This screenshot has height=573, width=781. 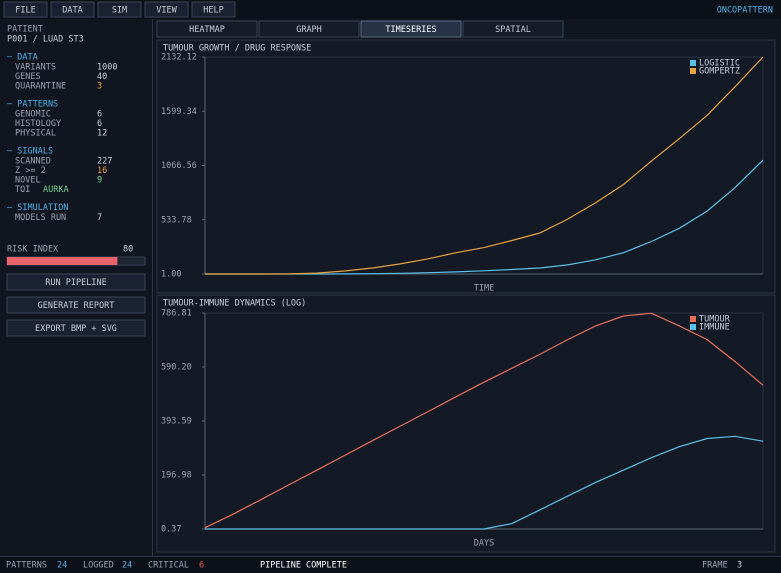 I want to click on sidebar-button-label: EXPORT BMP + SVG, so click(x=76, y=329).